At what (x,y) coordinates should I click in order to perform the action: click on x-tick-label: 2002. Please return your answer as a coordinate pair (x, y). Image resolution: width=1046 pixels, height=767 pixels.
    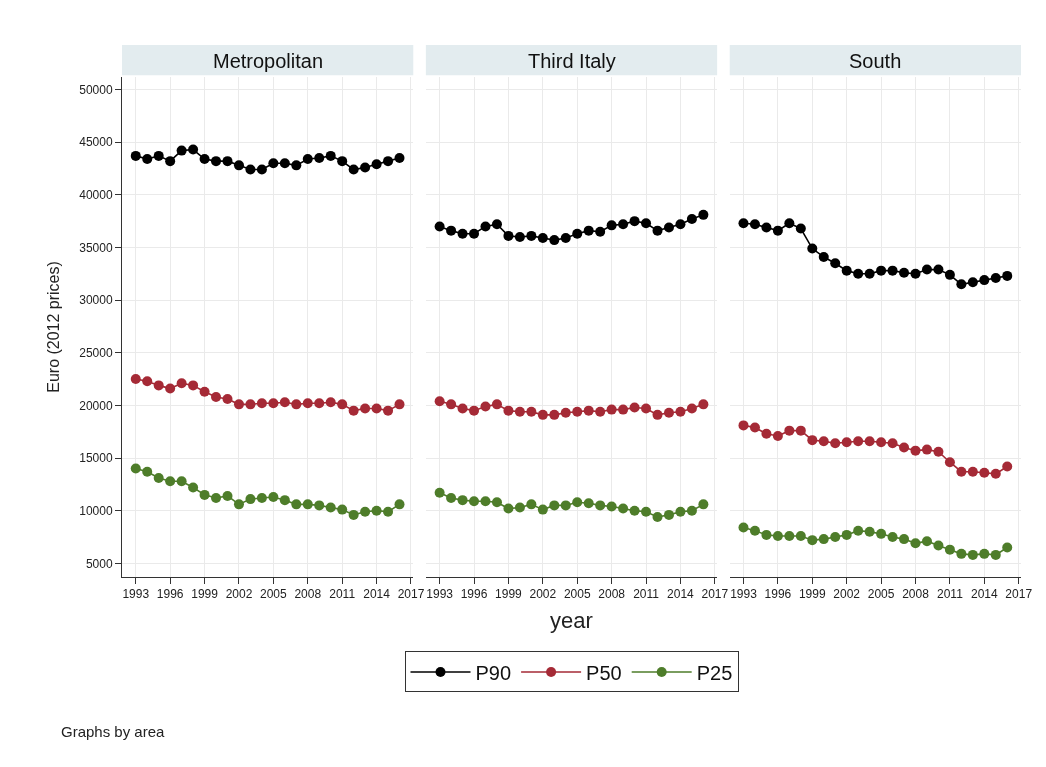
    Looking at the image, I should click on (543, 594).